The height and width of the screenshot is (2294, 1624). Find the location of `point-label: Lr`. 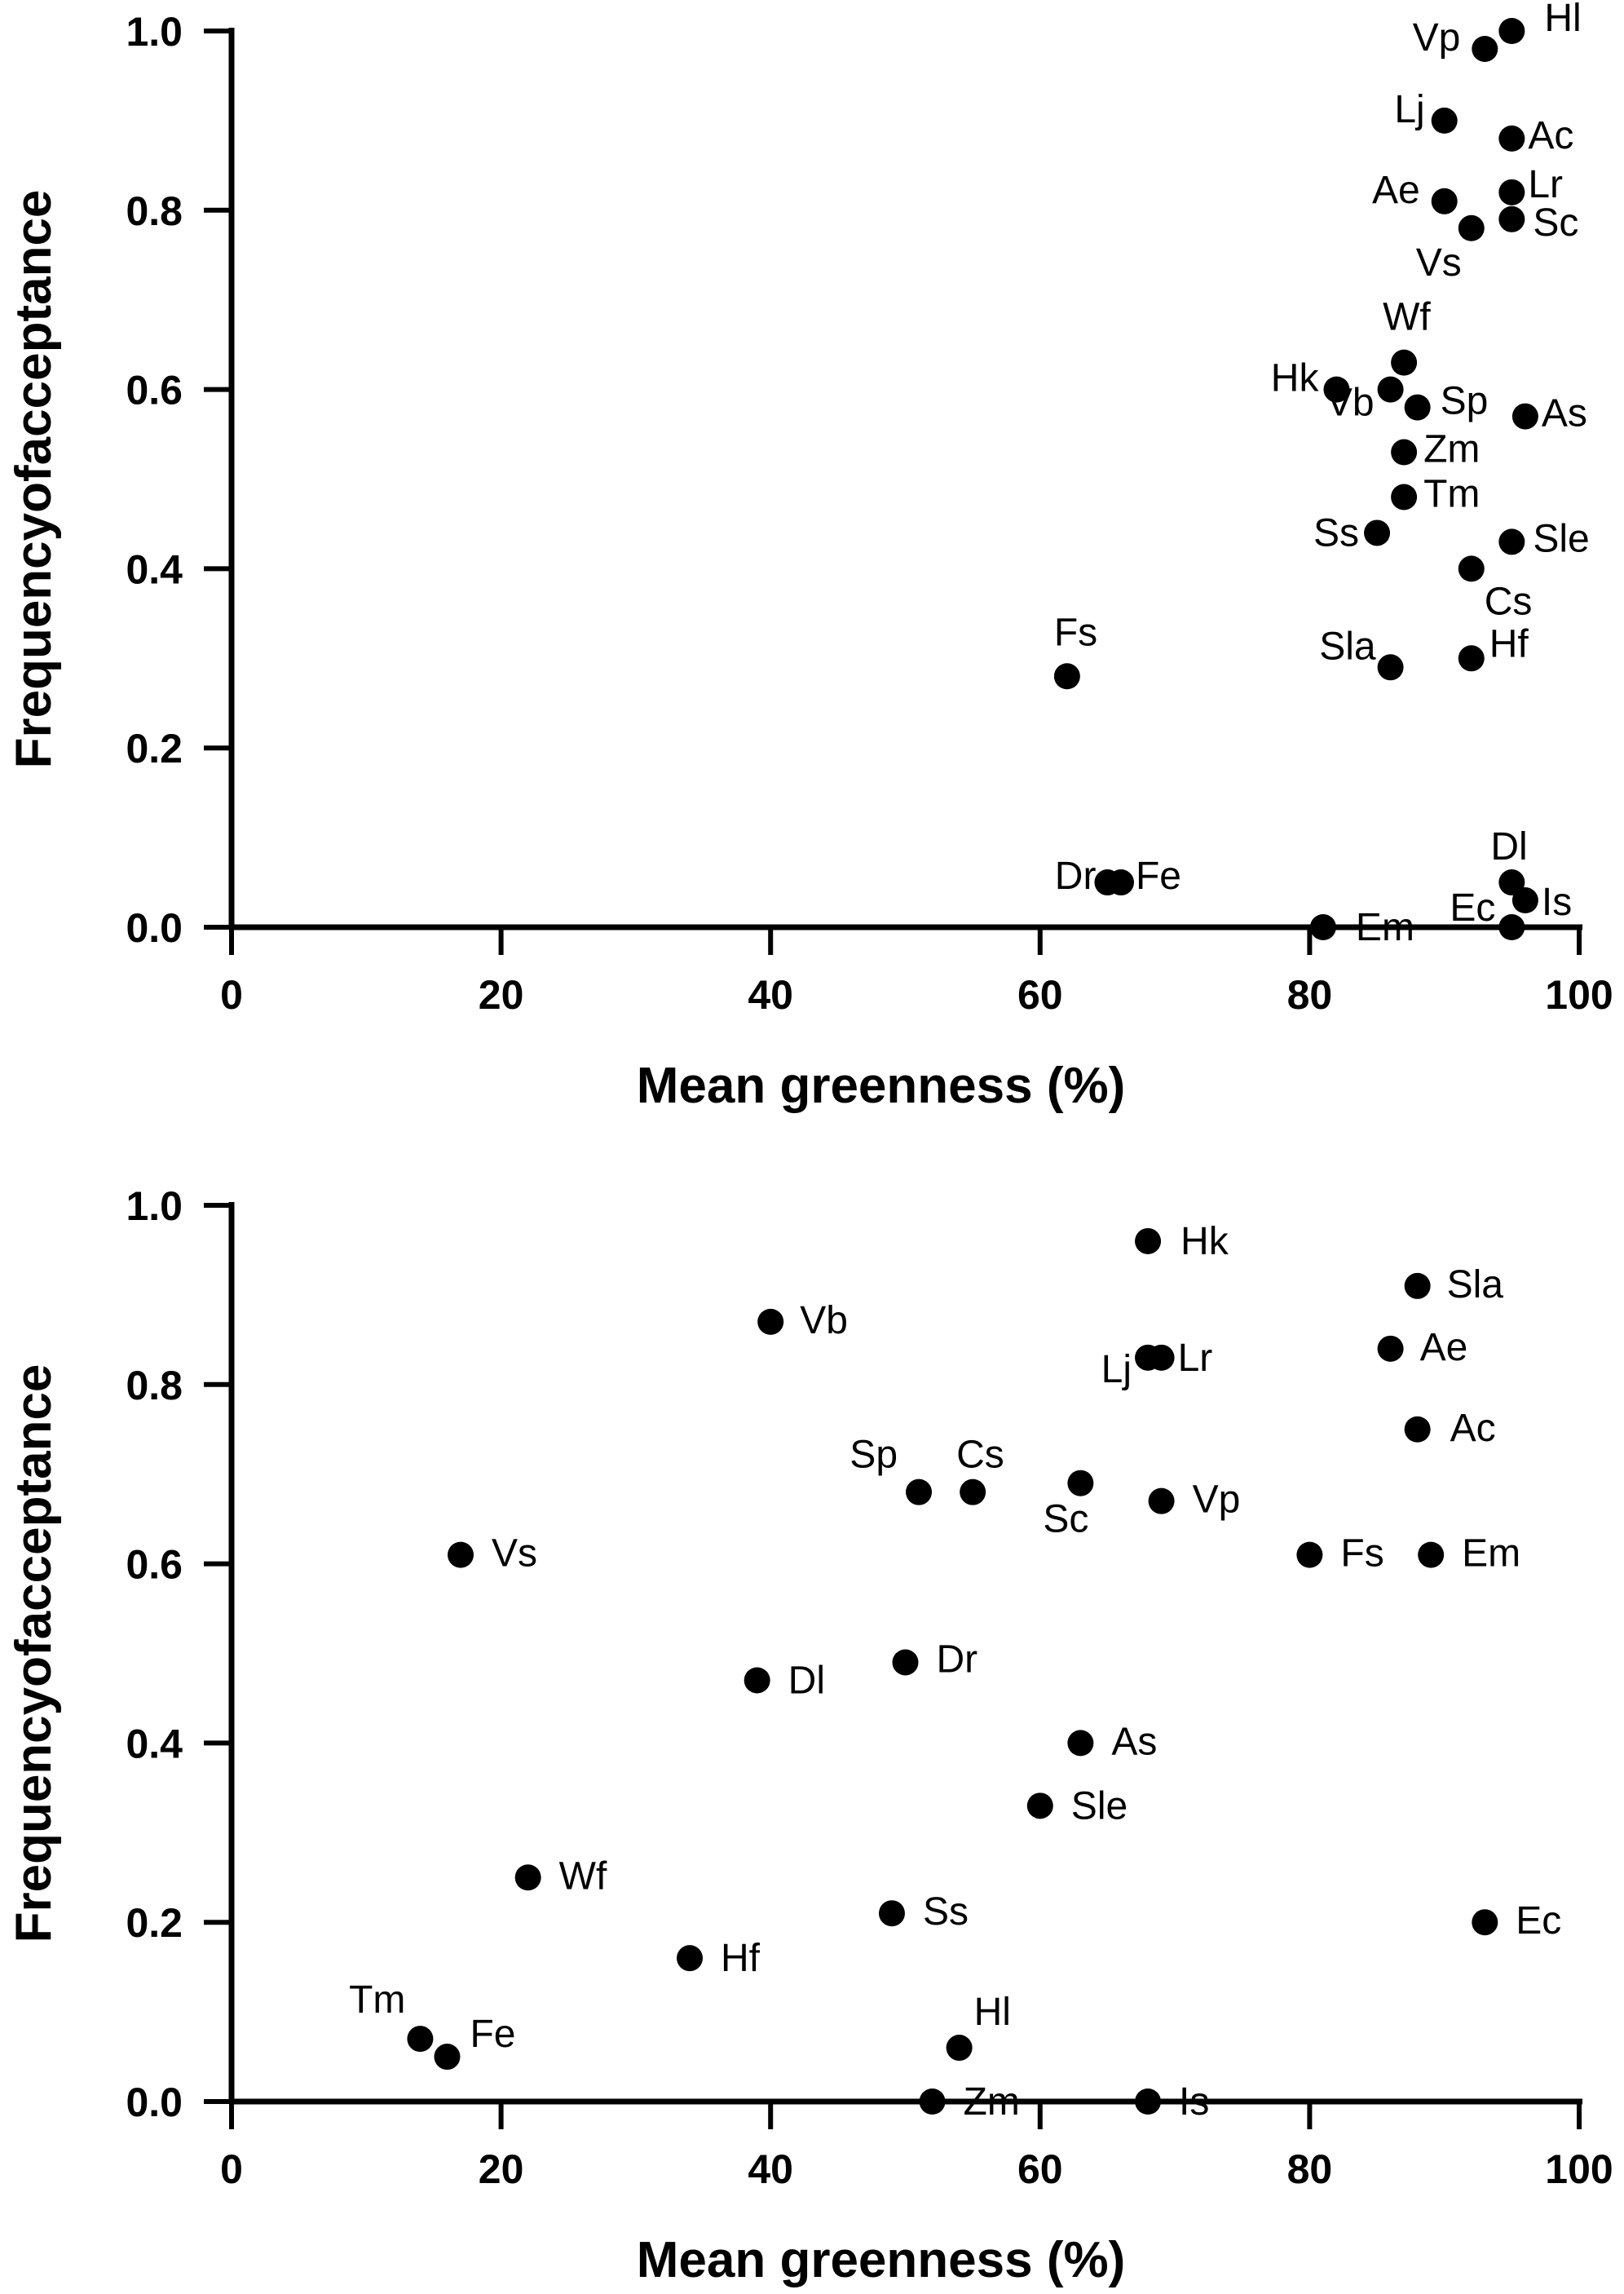

point-label: Lr is located at coordinates (1545, 184).